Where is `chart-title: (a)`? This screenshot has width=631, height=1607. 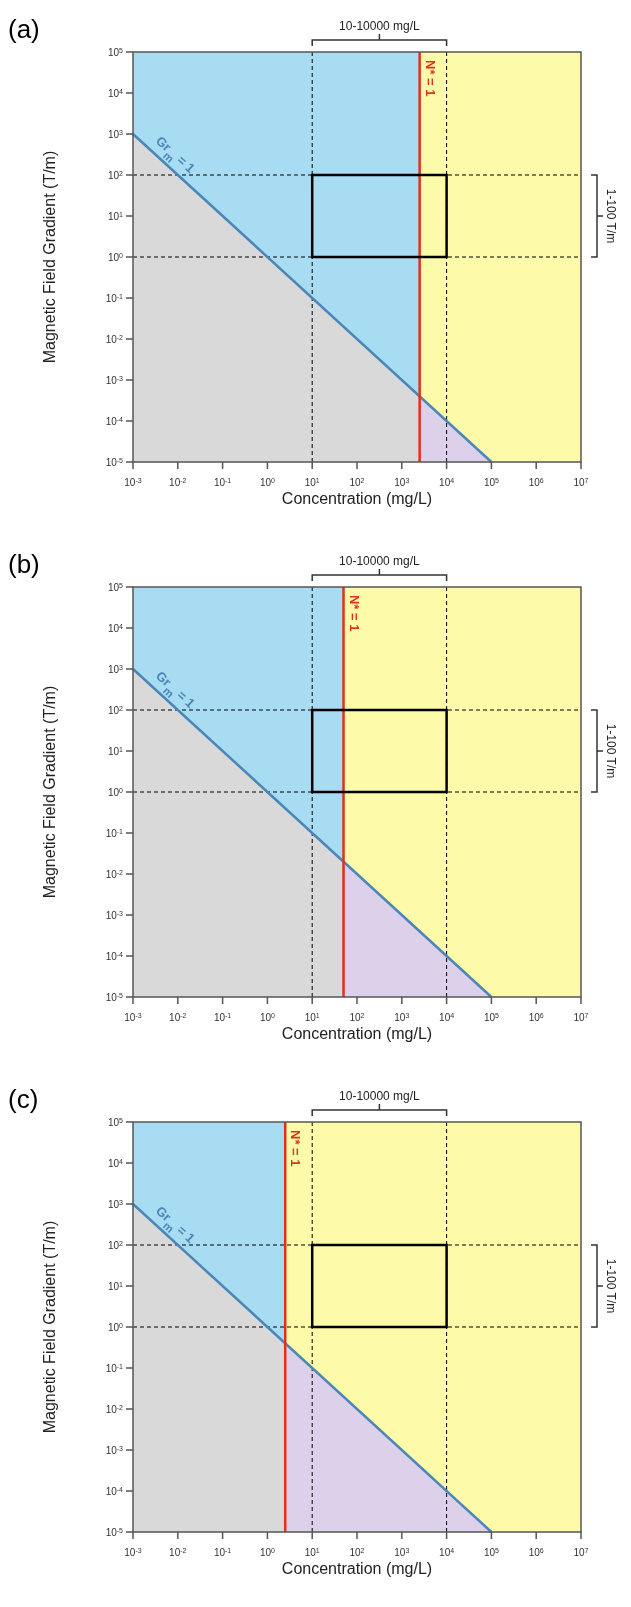 chart-title: (a) is located at coordinates (24, 29).